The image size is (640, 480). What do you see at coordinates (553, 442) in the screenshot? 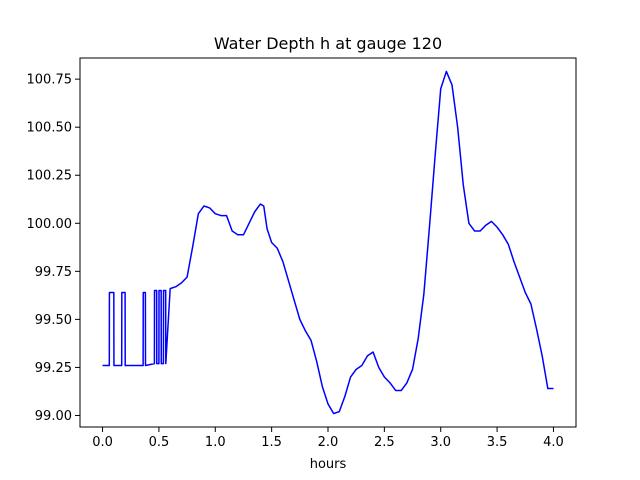
I see `x-tick-label: 4.0` at bounding box center [553, 442].